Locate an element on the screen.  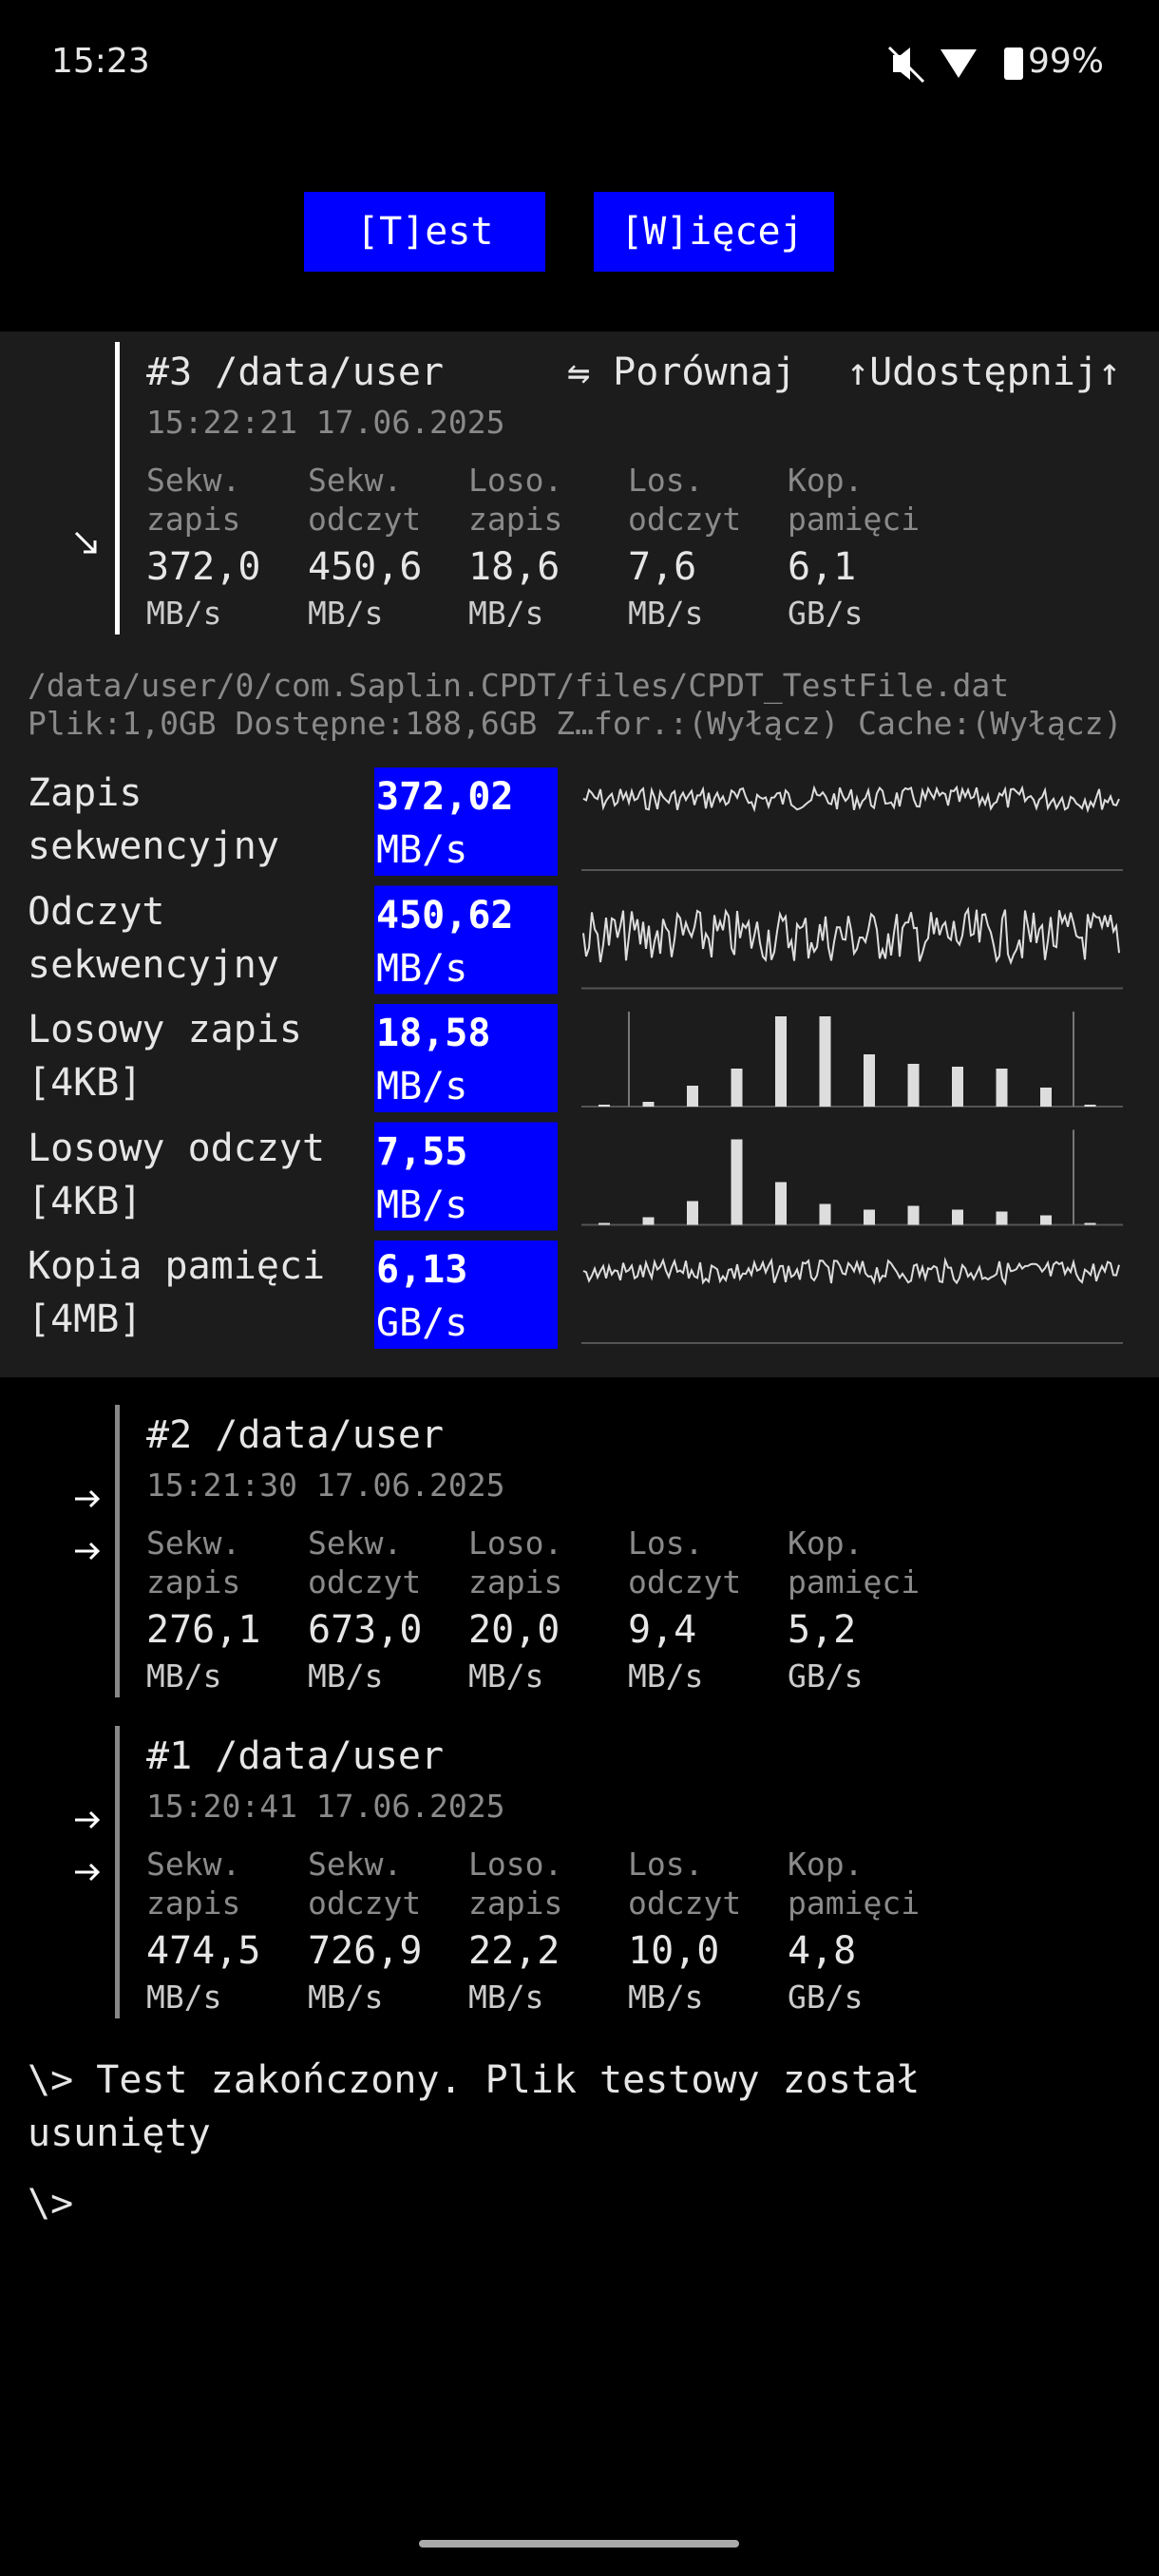
metric-value: 5,2 is located at coordinates (822, 1630).